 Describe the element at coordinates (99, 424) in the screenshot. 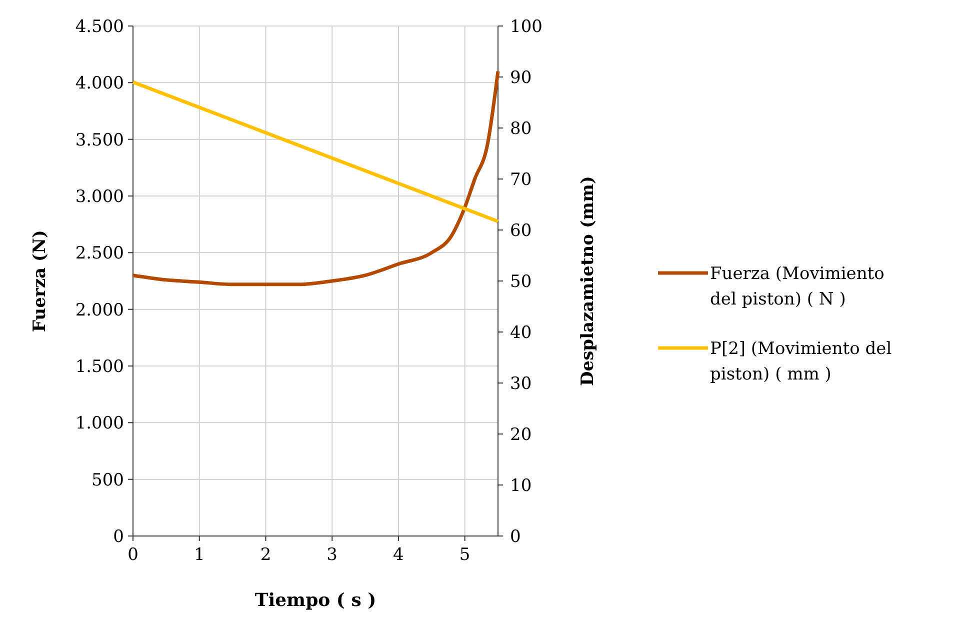

I see `y-tick-label: 1.000` at that location.